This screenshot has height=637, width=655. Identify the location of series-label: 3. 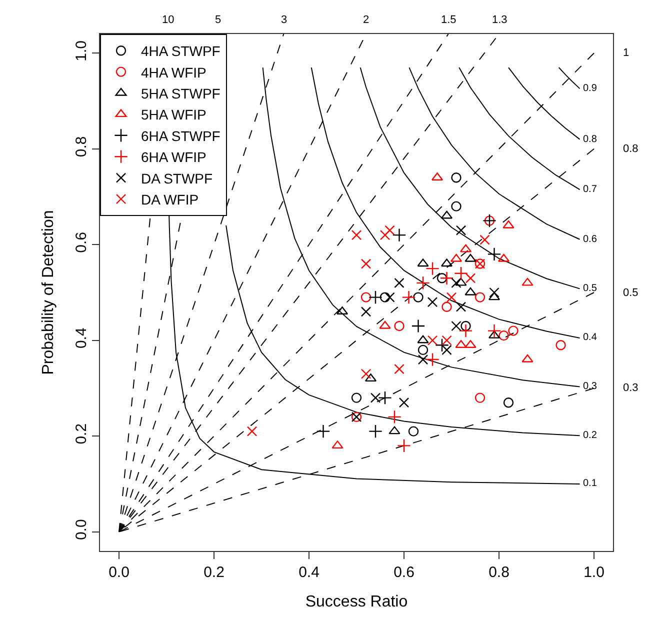
(284, 20).